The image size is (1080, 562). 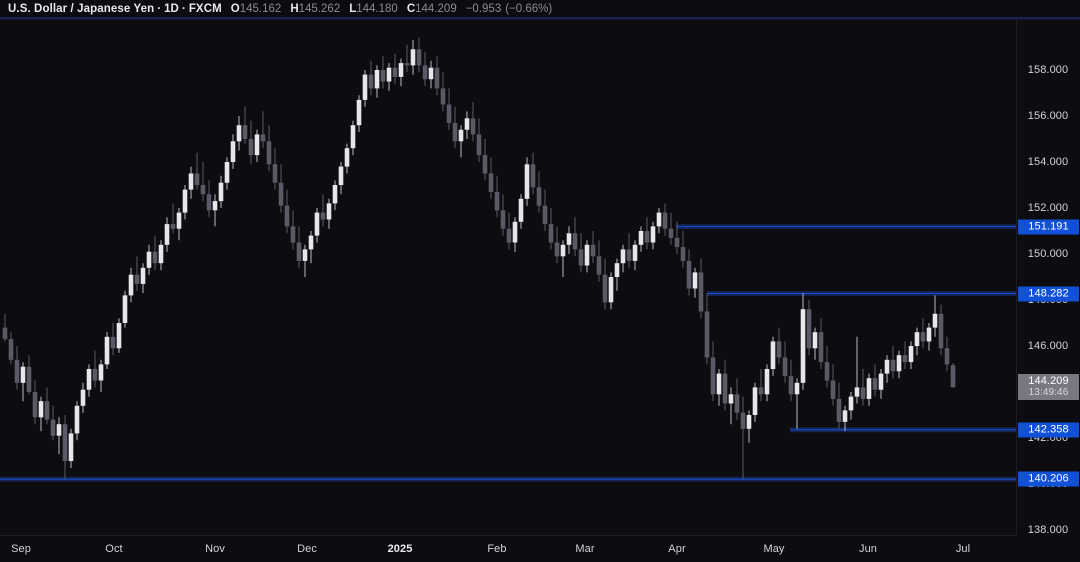 I want to click on last-price-tag: 144.209 13:49:46, so click(x=1048, y=387).